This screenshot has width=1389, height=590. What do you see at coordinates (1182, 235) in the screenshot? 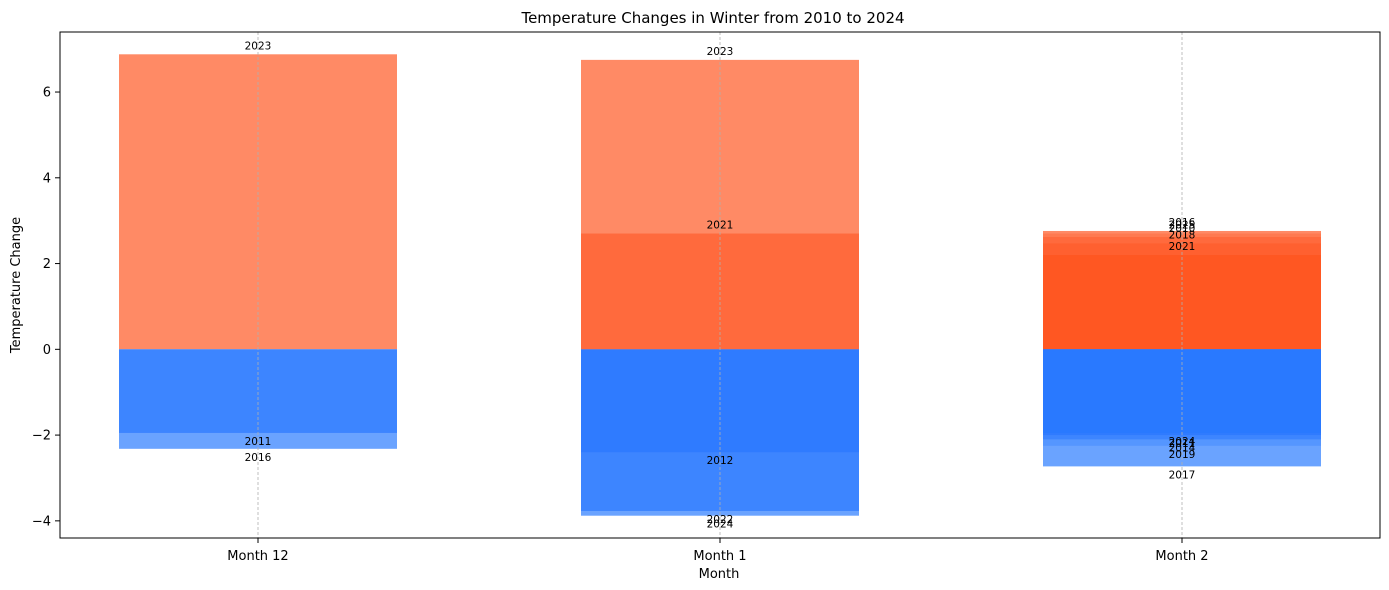
I see `bar-year-label: 2018` at bounding box center [1182, 235].